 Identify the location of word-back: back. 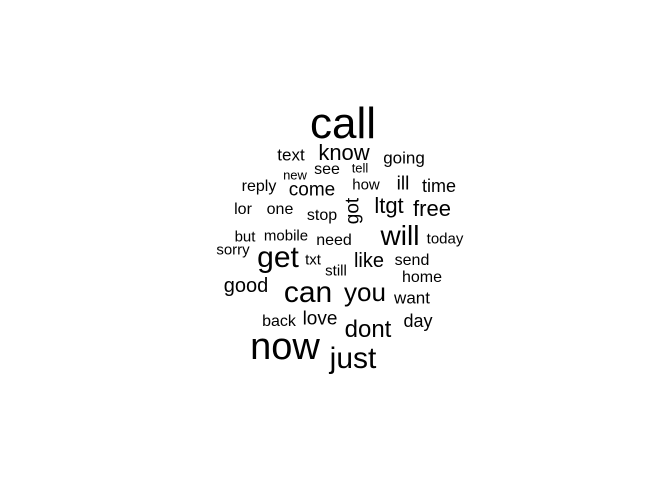
(279, 321).